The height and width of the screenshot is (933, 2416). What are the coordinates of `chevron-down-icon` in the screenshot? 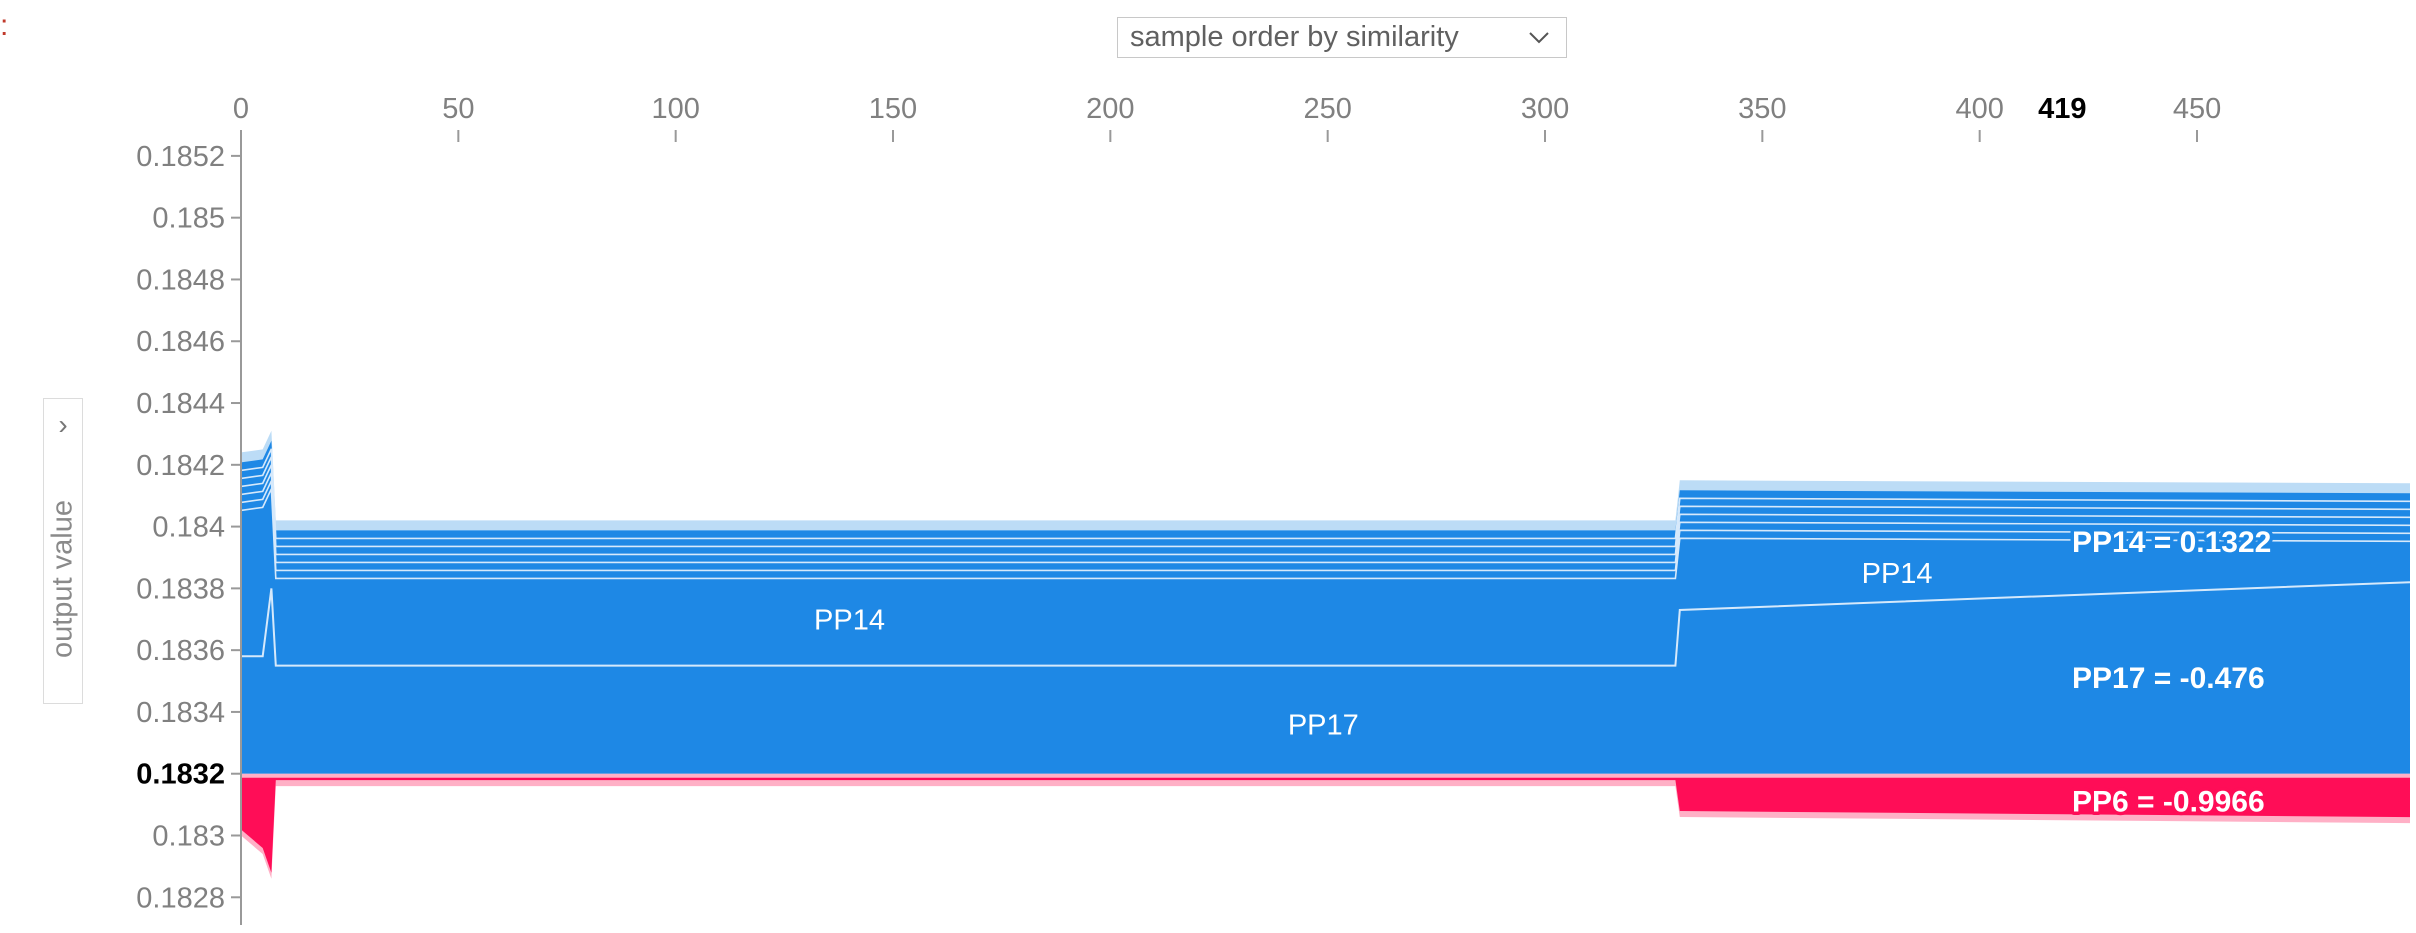 It's located at (1539, 43).